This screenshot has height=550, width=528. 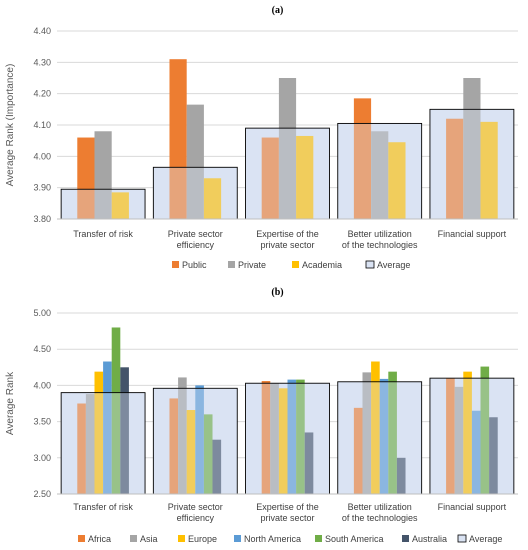 What do you see at coordinates (354, 539) in the screenshot?
I see `legend-label: South America` at bounding box center [354, 539].